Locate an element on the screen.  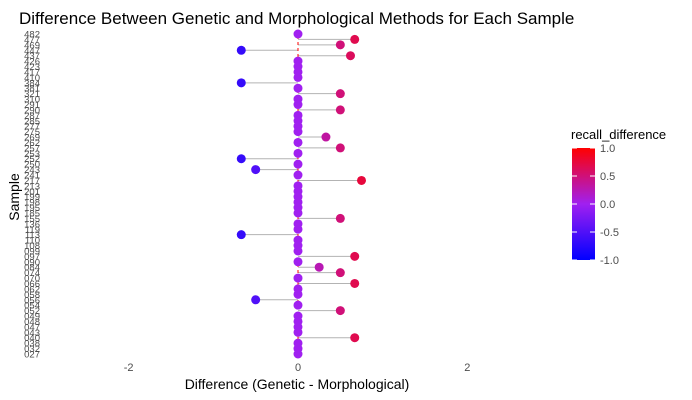
y-axis-title: Sample is located at coordinates (14, 197).